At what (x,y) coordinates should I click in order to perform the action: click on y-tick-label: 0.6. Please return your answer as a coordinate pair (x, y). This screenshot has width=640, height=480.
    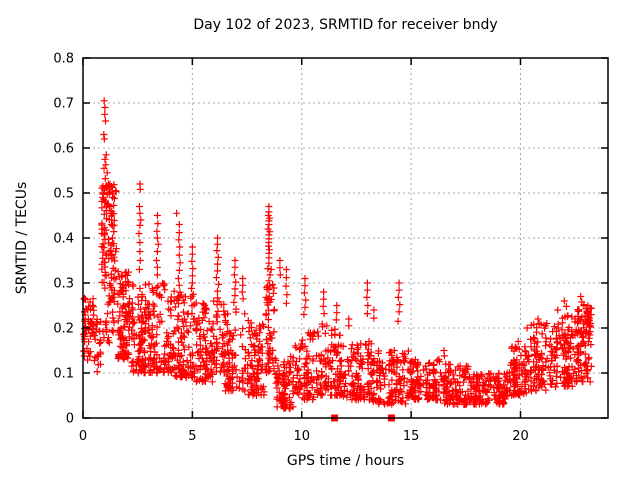
    Looking at the image, I should click on (63, 149).